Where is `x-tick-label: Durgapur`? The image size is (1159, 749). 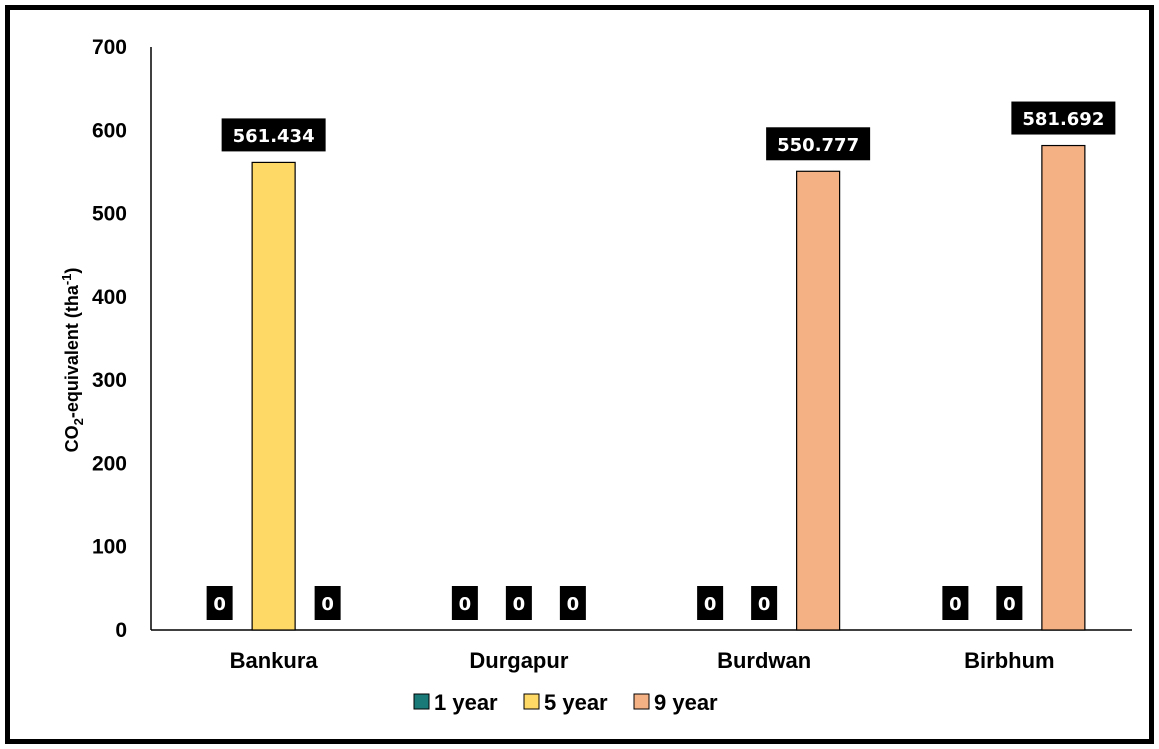
x-tick-label: Durgapur is located at coordinates (518, 660).